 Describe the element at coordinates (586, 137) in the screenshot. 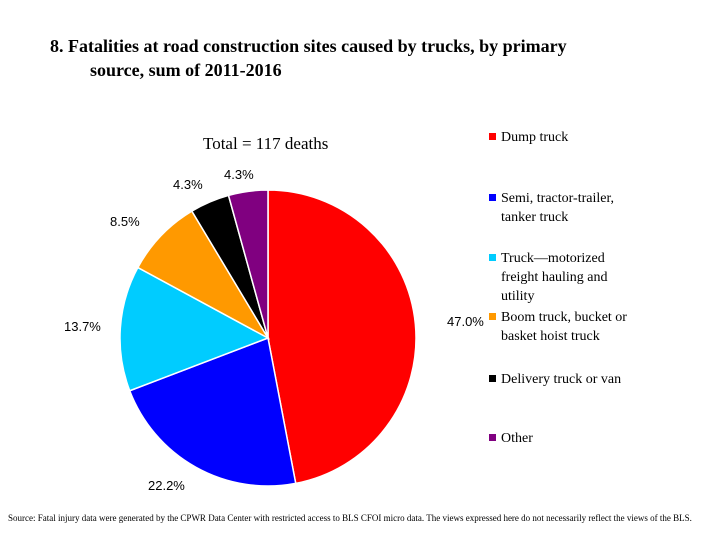

I see `legend-label: Dump truck` at that location.